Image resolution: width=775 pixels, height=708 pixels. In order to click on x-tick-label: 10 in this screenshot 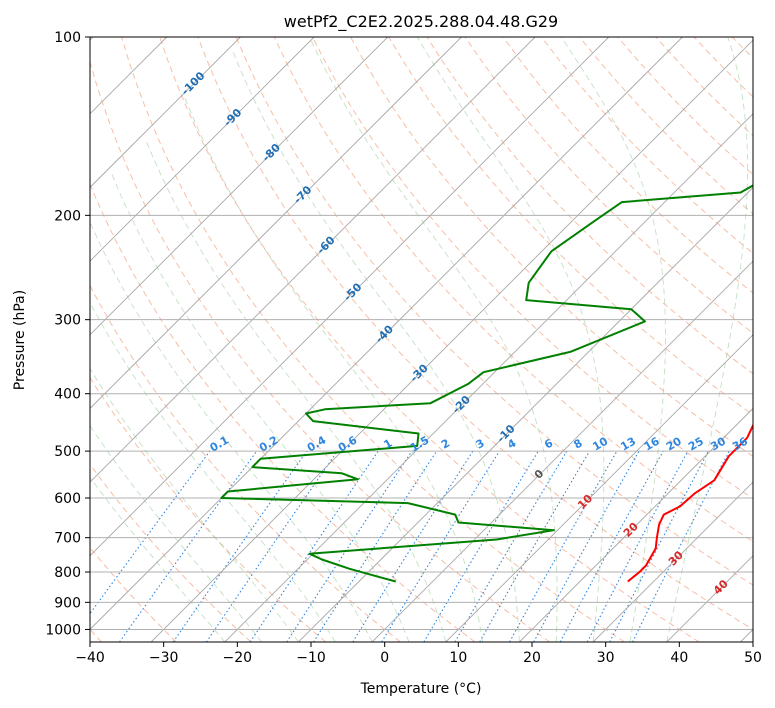, I will do `click(458, 658)`.